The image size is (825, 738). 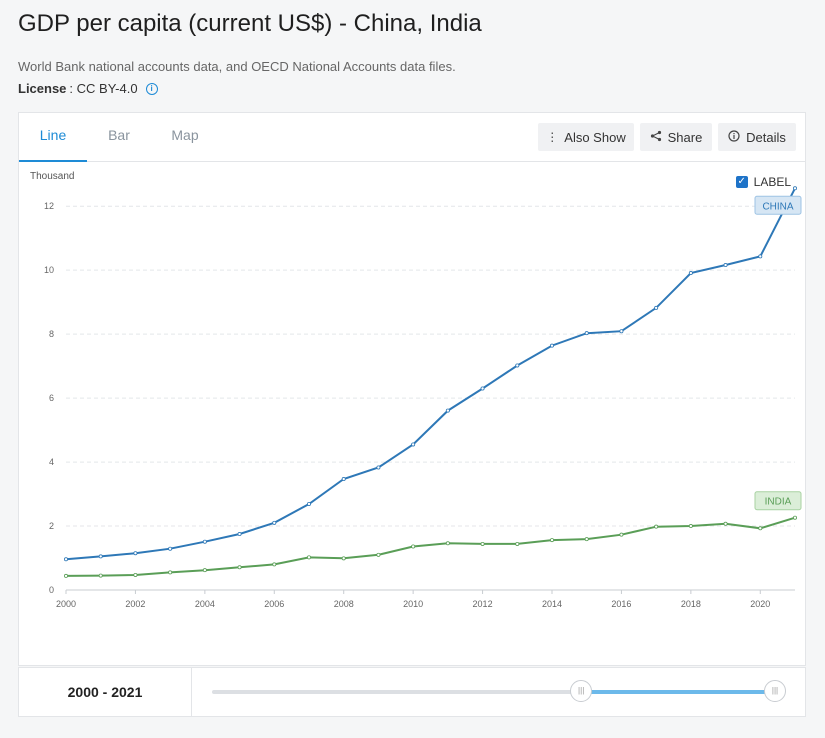 I want to click on share-label: Share, so click(x=685, y=137).